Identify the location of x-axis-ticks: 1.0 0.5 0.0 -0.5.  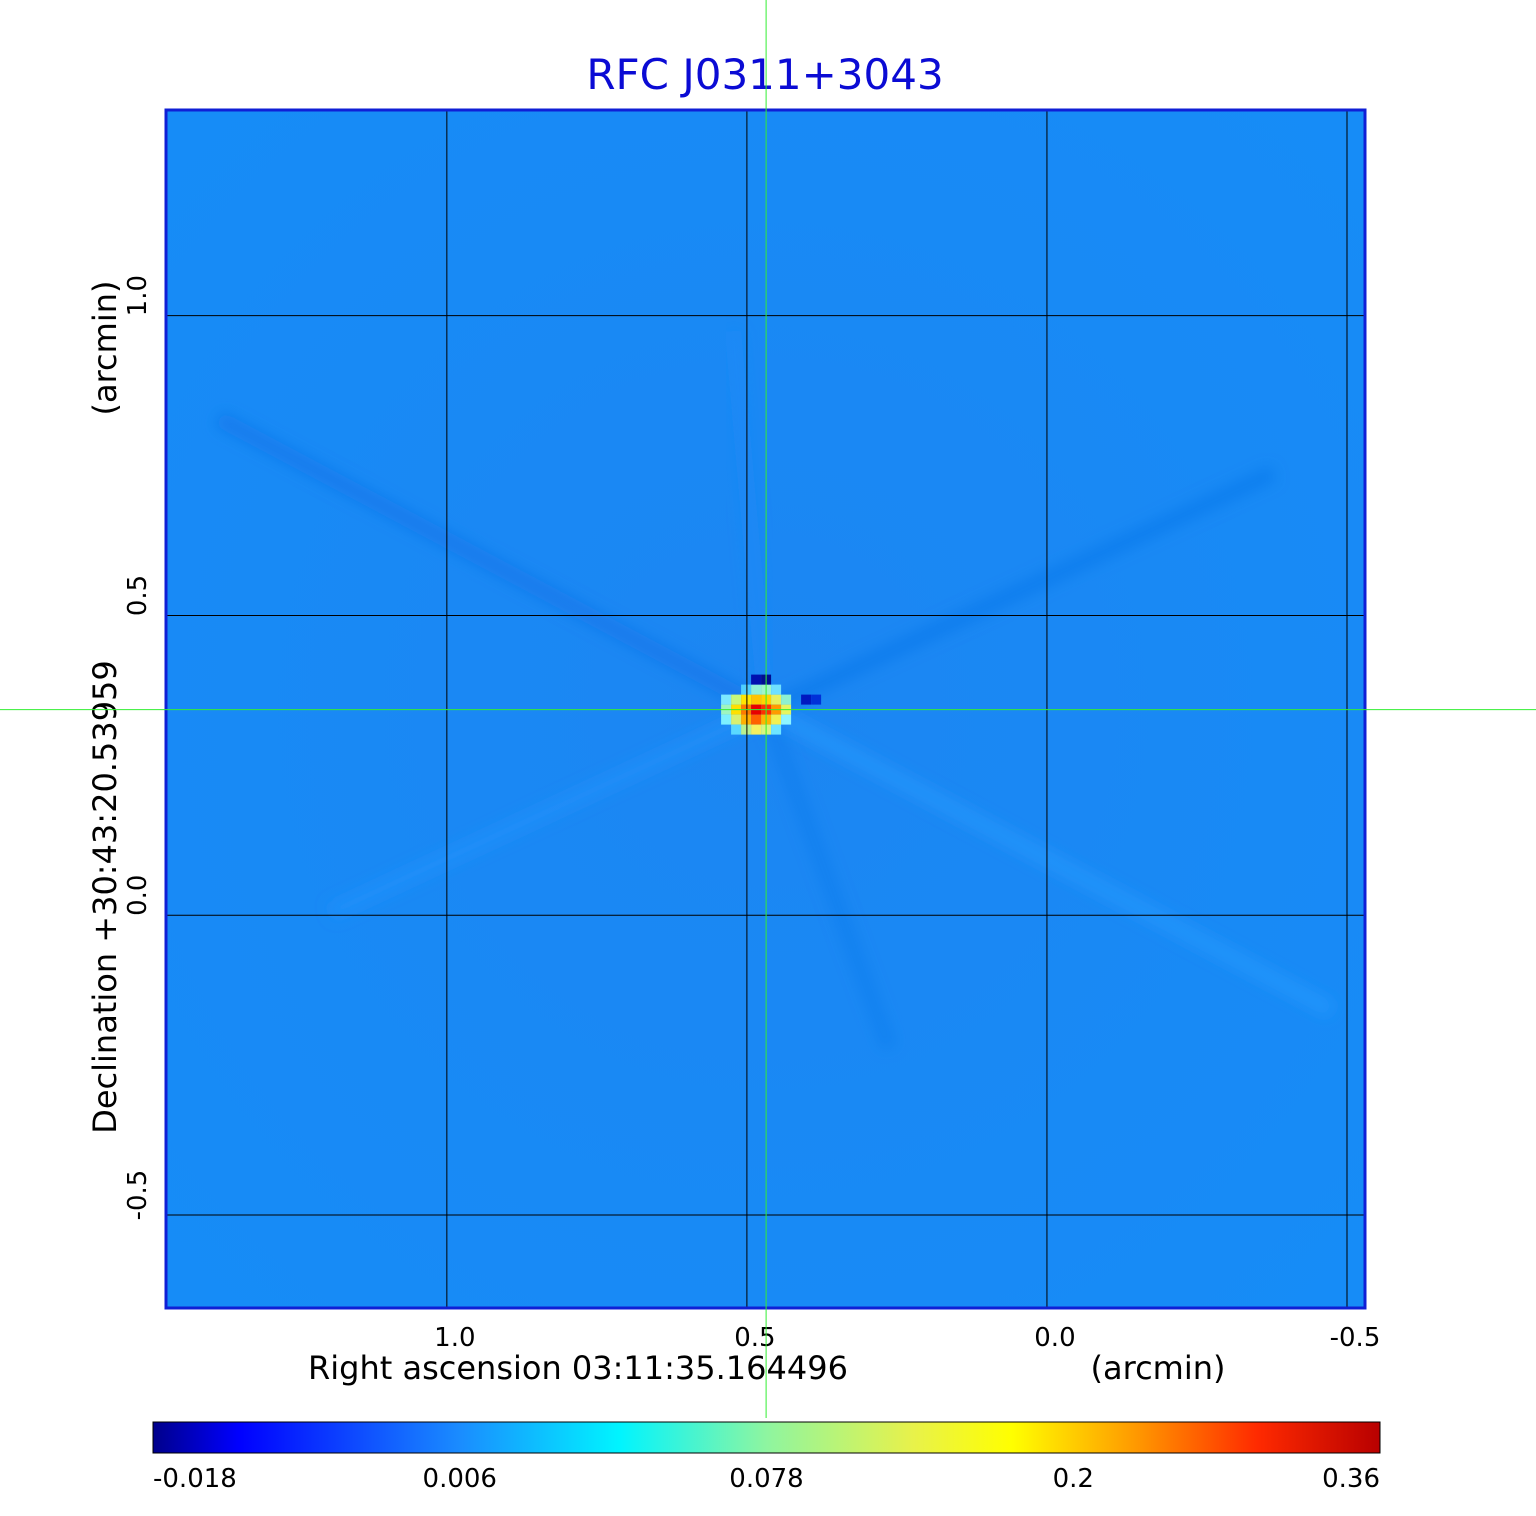
(907, 1338).